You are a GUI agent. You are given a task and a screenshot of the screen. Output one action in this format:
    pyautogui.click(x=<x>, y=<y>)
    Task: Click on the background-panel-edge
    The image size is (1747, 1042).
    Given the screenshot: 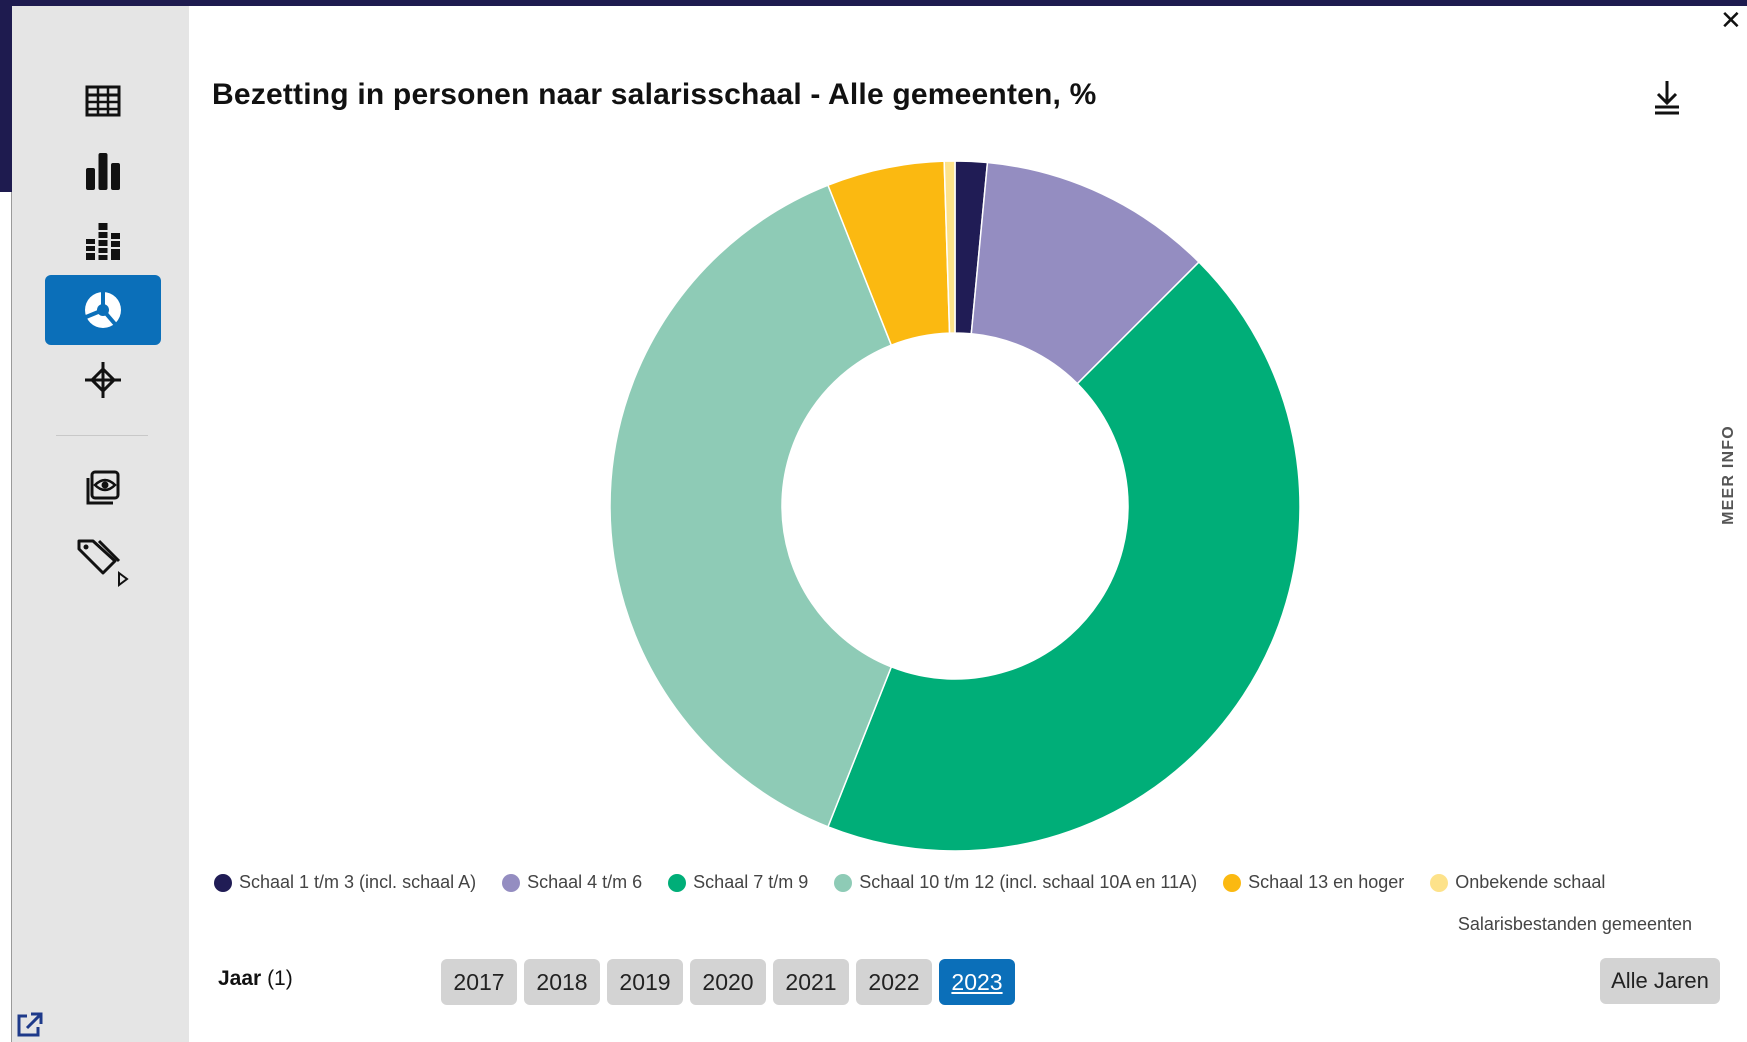 What is the action you would take?
    pyautogui.click(x=6, y=96)
    